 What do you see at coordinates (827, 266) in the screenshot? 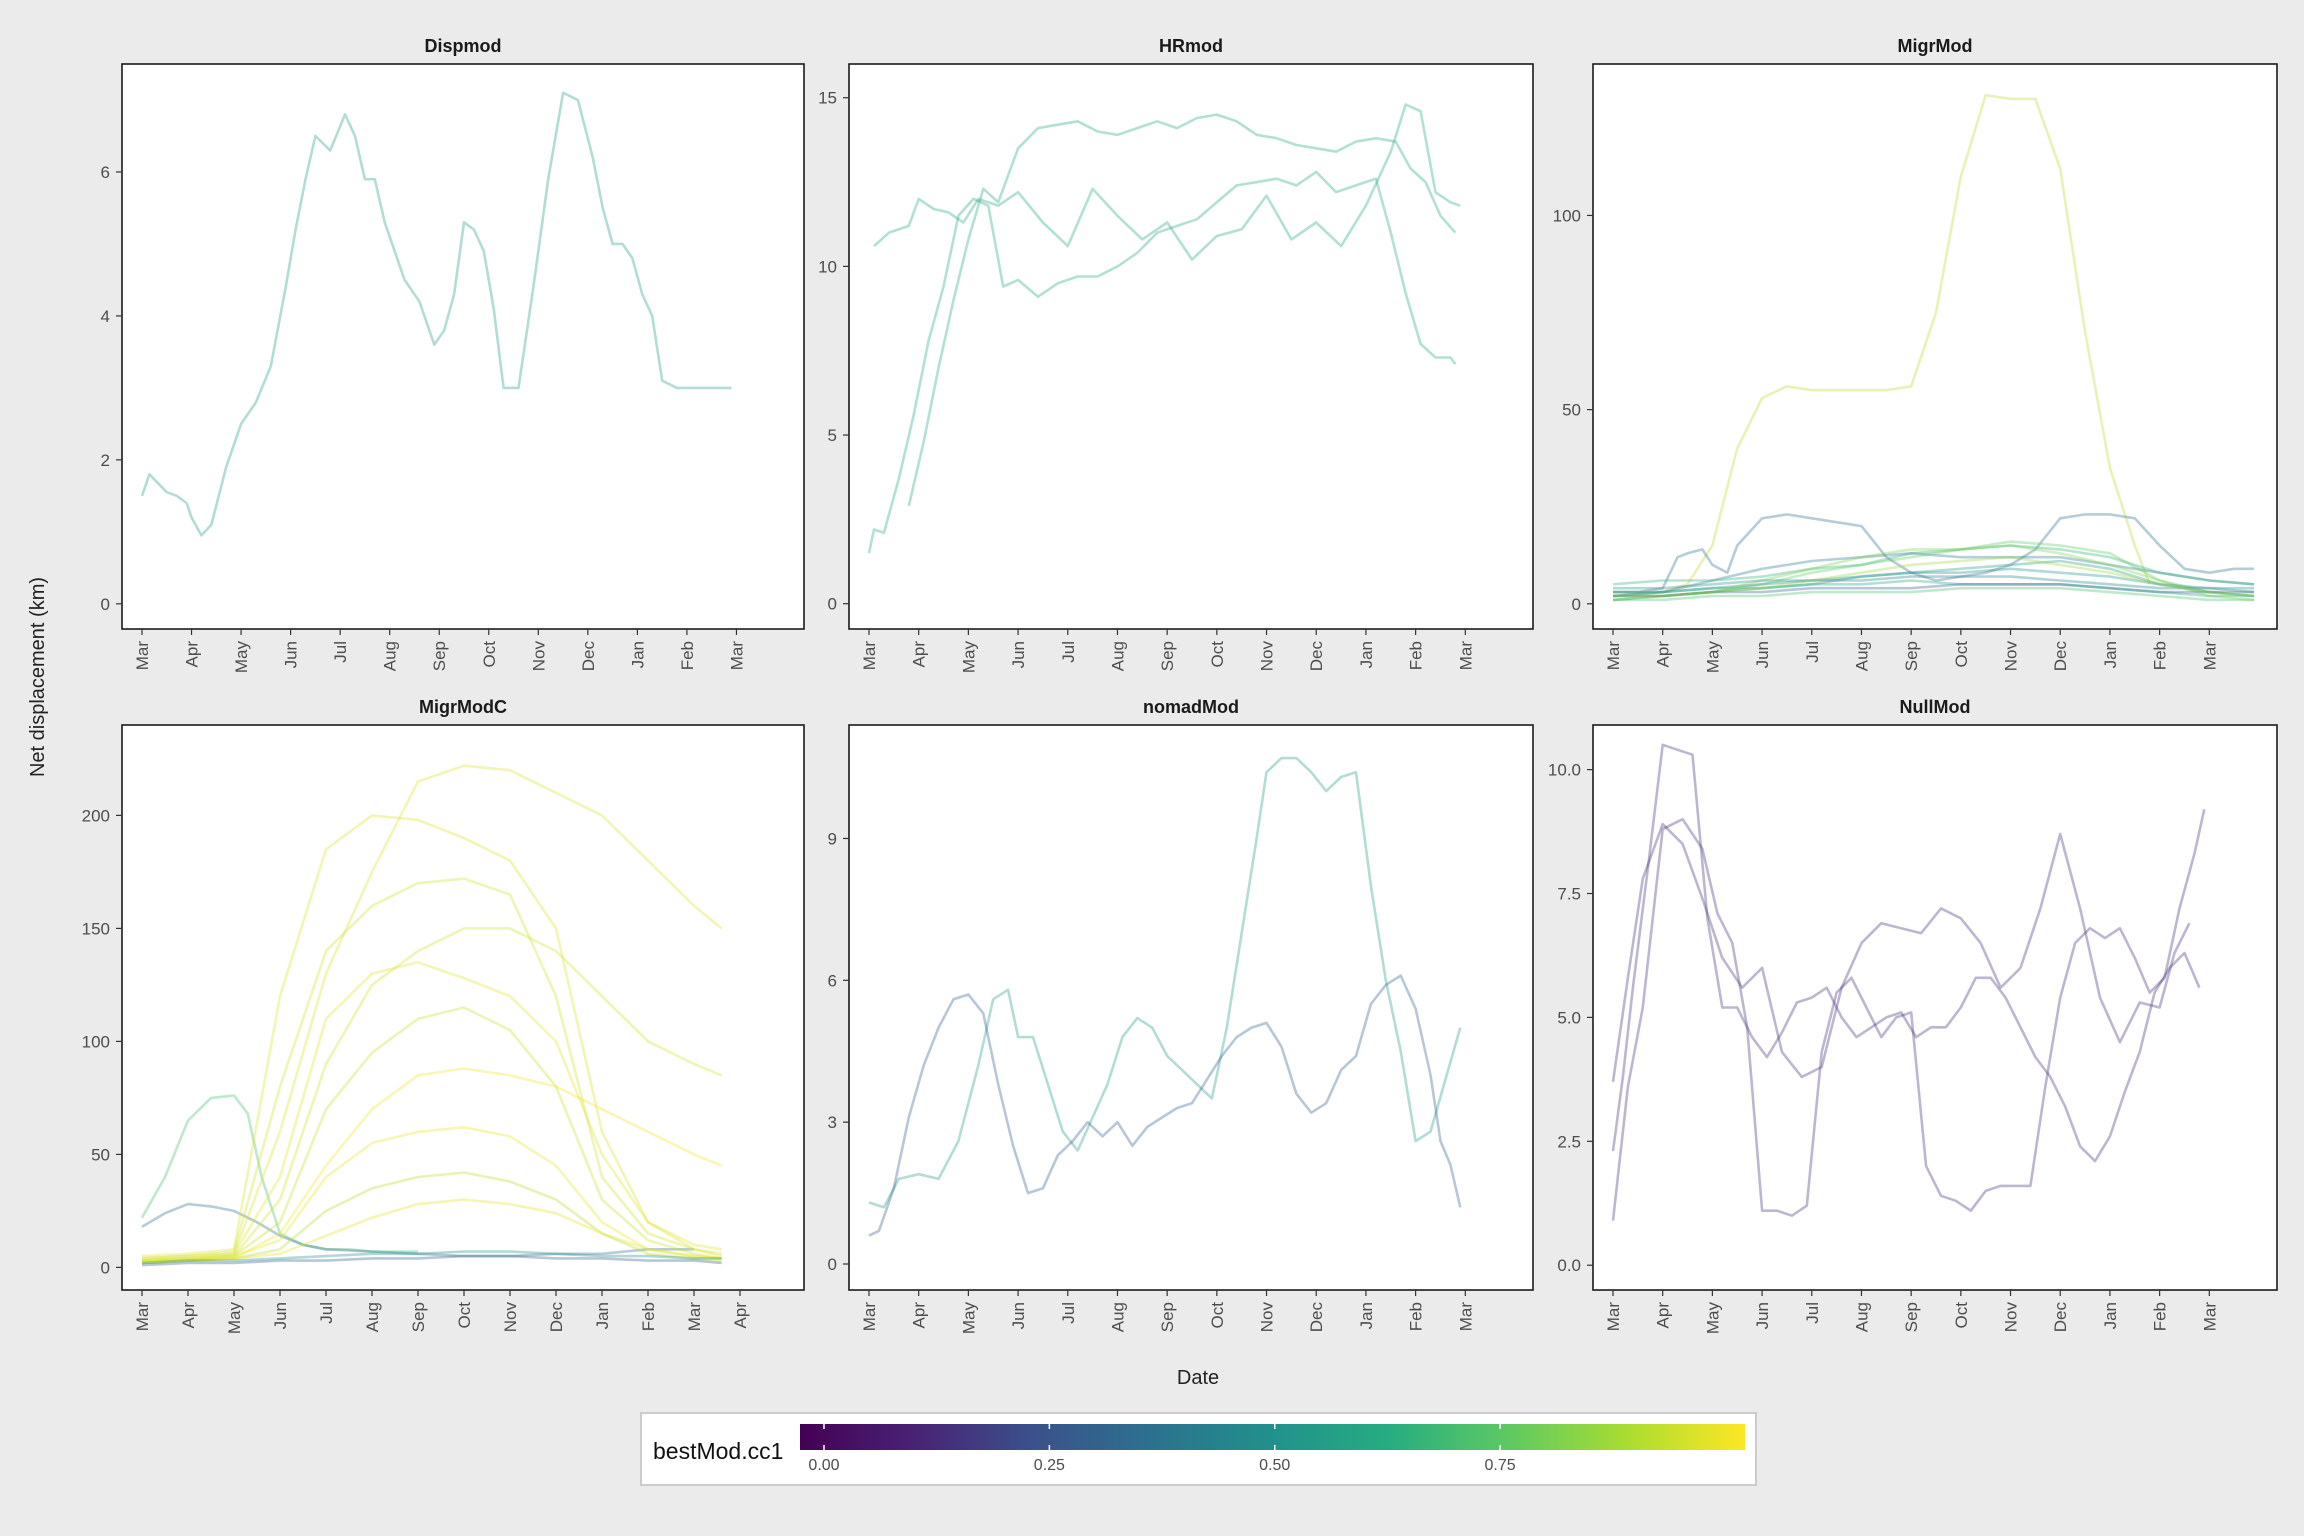
I see `y-tick-label: 10` at bounding box center [827, 266].